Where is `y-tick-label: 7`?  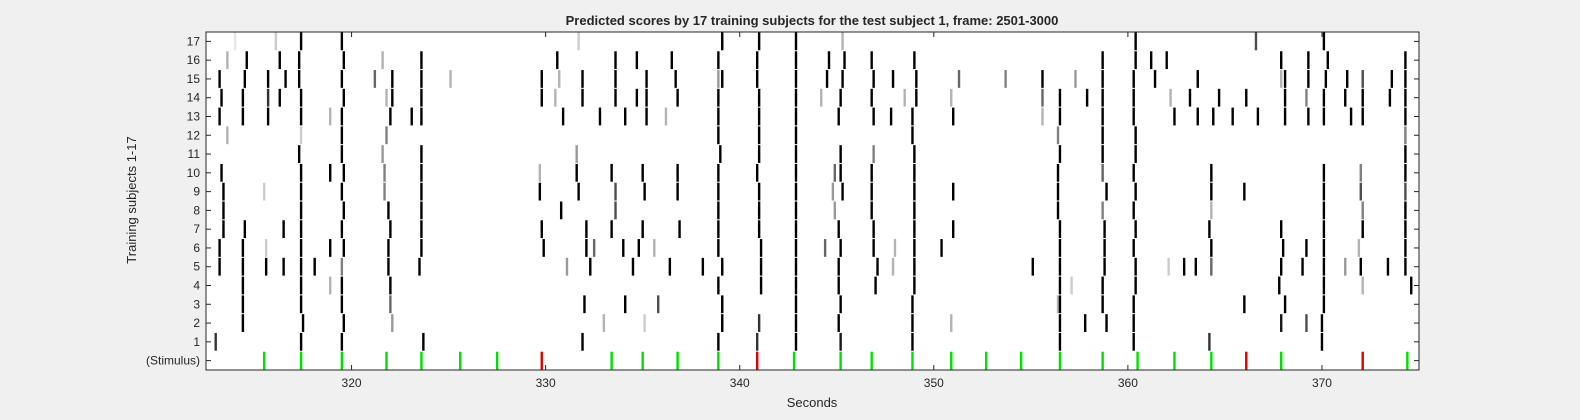 y-tick-label: 7 is located at coordinates (196, 229).